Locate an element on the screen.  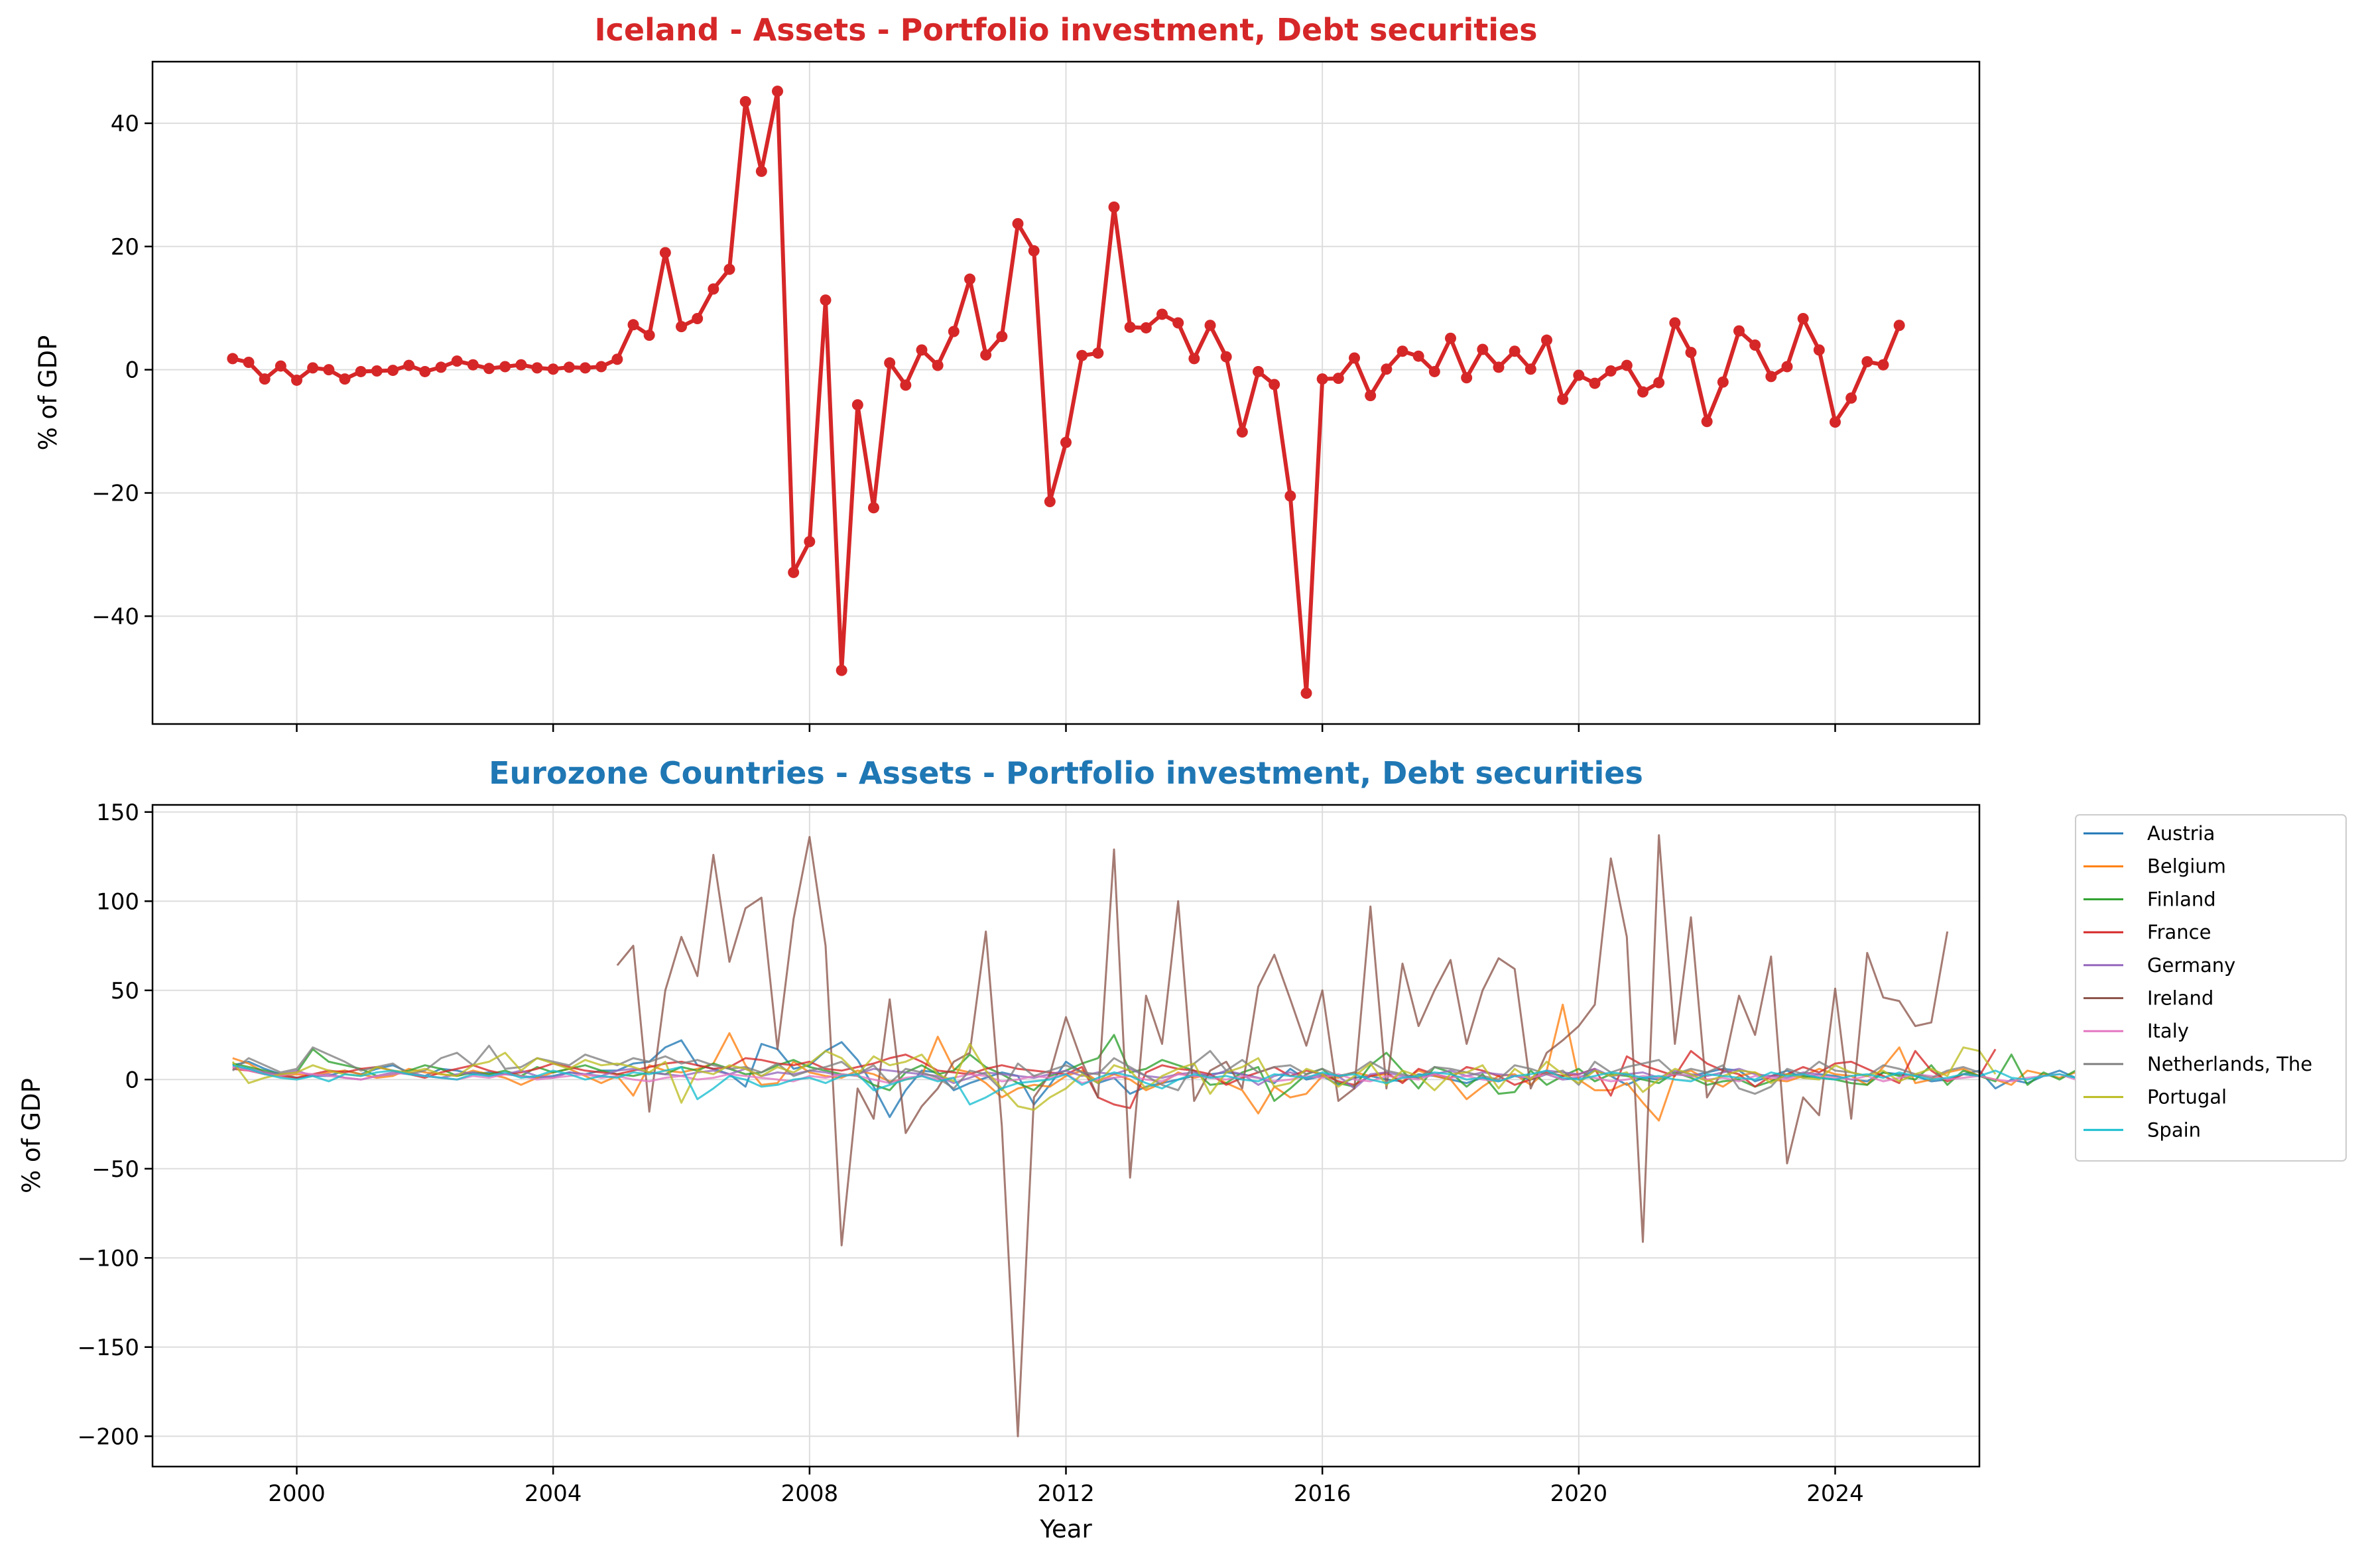
series-line-spain is located at coordinates (1178, 1085).